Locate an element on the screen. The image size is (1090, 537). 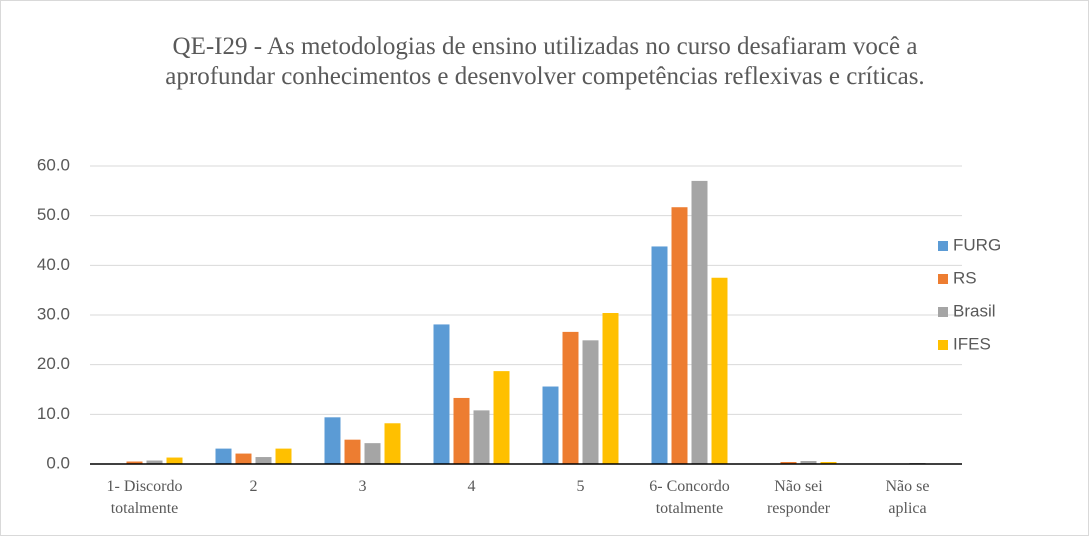
y-tick-label: 10.0 is located at coordinates (53, 413).